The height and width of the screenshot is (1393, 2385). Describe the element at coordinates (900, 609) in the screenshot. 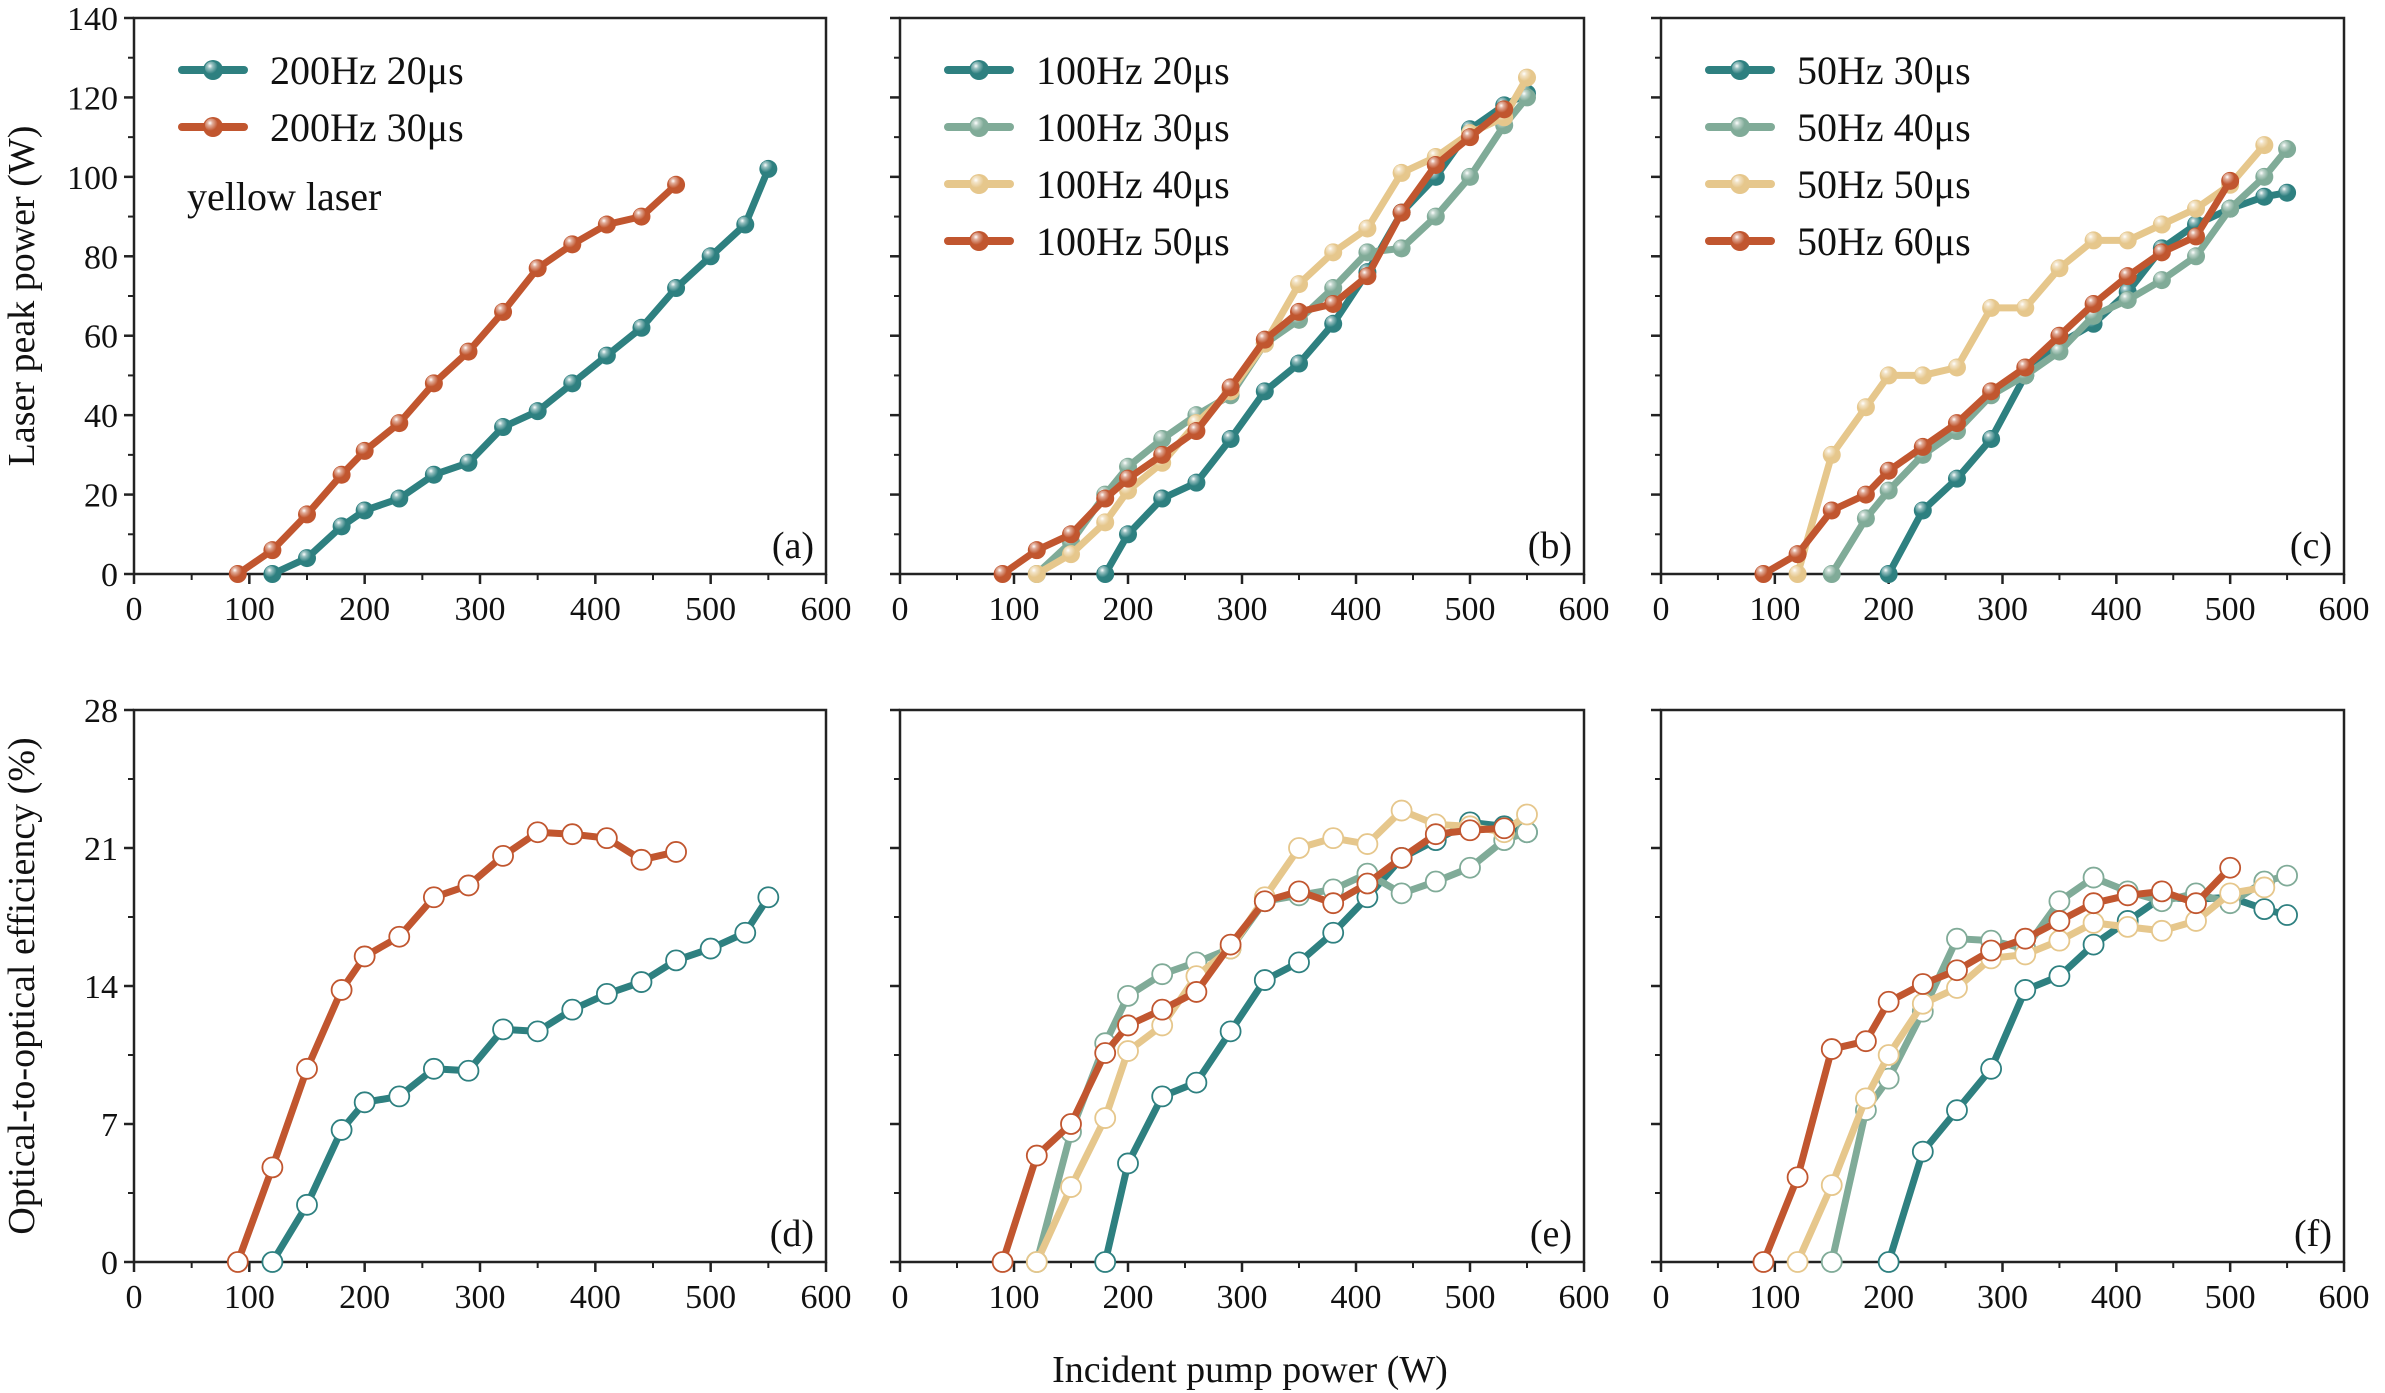

I see `x-tick-label: 0` at that location.